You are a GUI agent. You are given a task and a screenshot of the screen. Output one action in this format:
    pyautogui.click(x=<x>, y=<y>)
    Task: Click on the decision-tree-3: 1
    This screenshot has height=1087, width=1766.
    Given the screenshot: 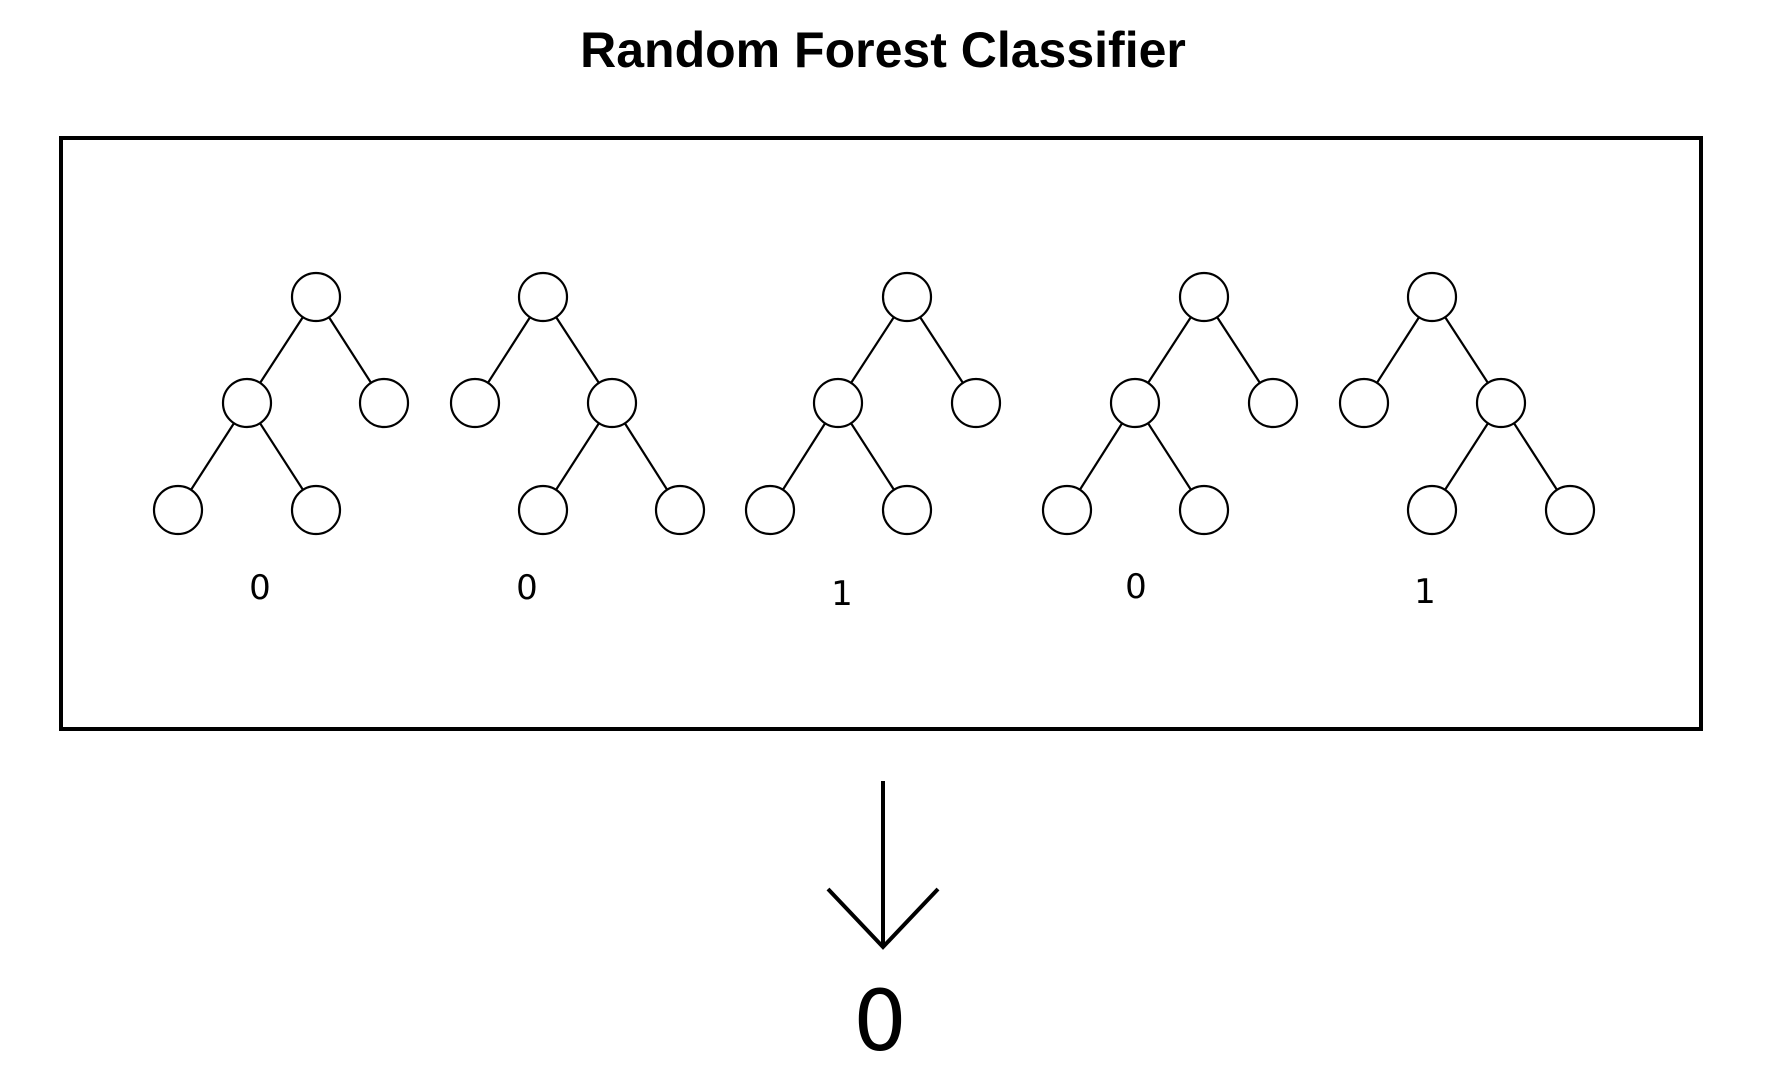 What is the action you would take?
    pyautogui.click(x=873, y=442)
    